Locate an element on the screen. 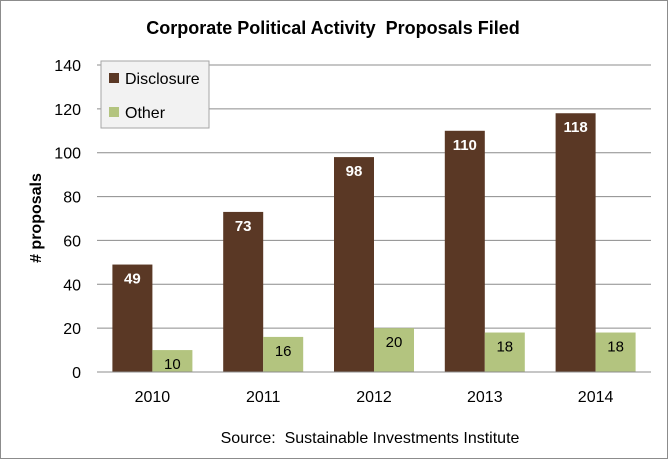 The height and width of the screenshot is (459, 668). x-tick-label: 2013 is located at coordinates (485, 397).